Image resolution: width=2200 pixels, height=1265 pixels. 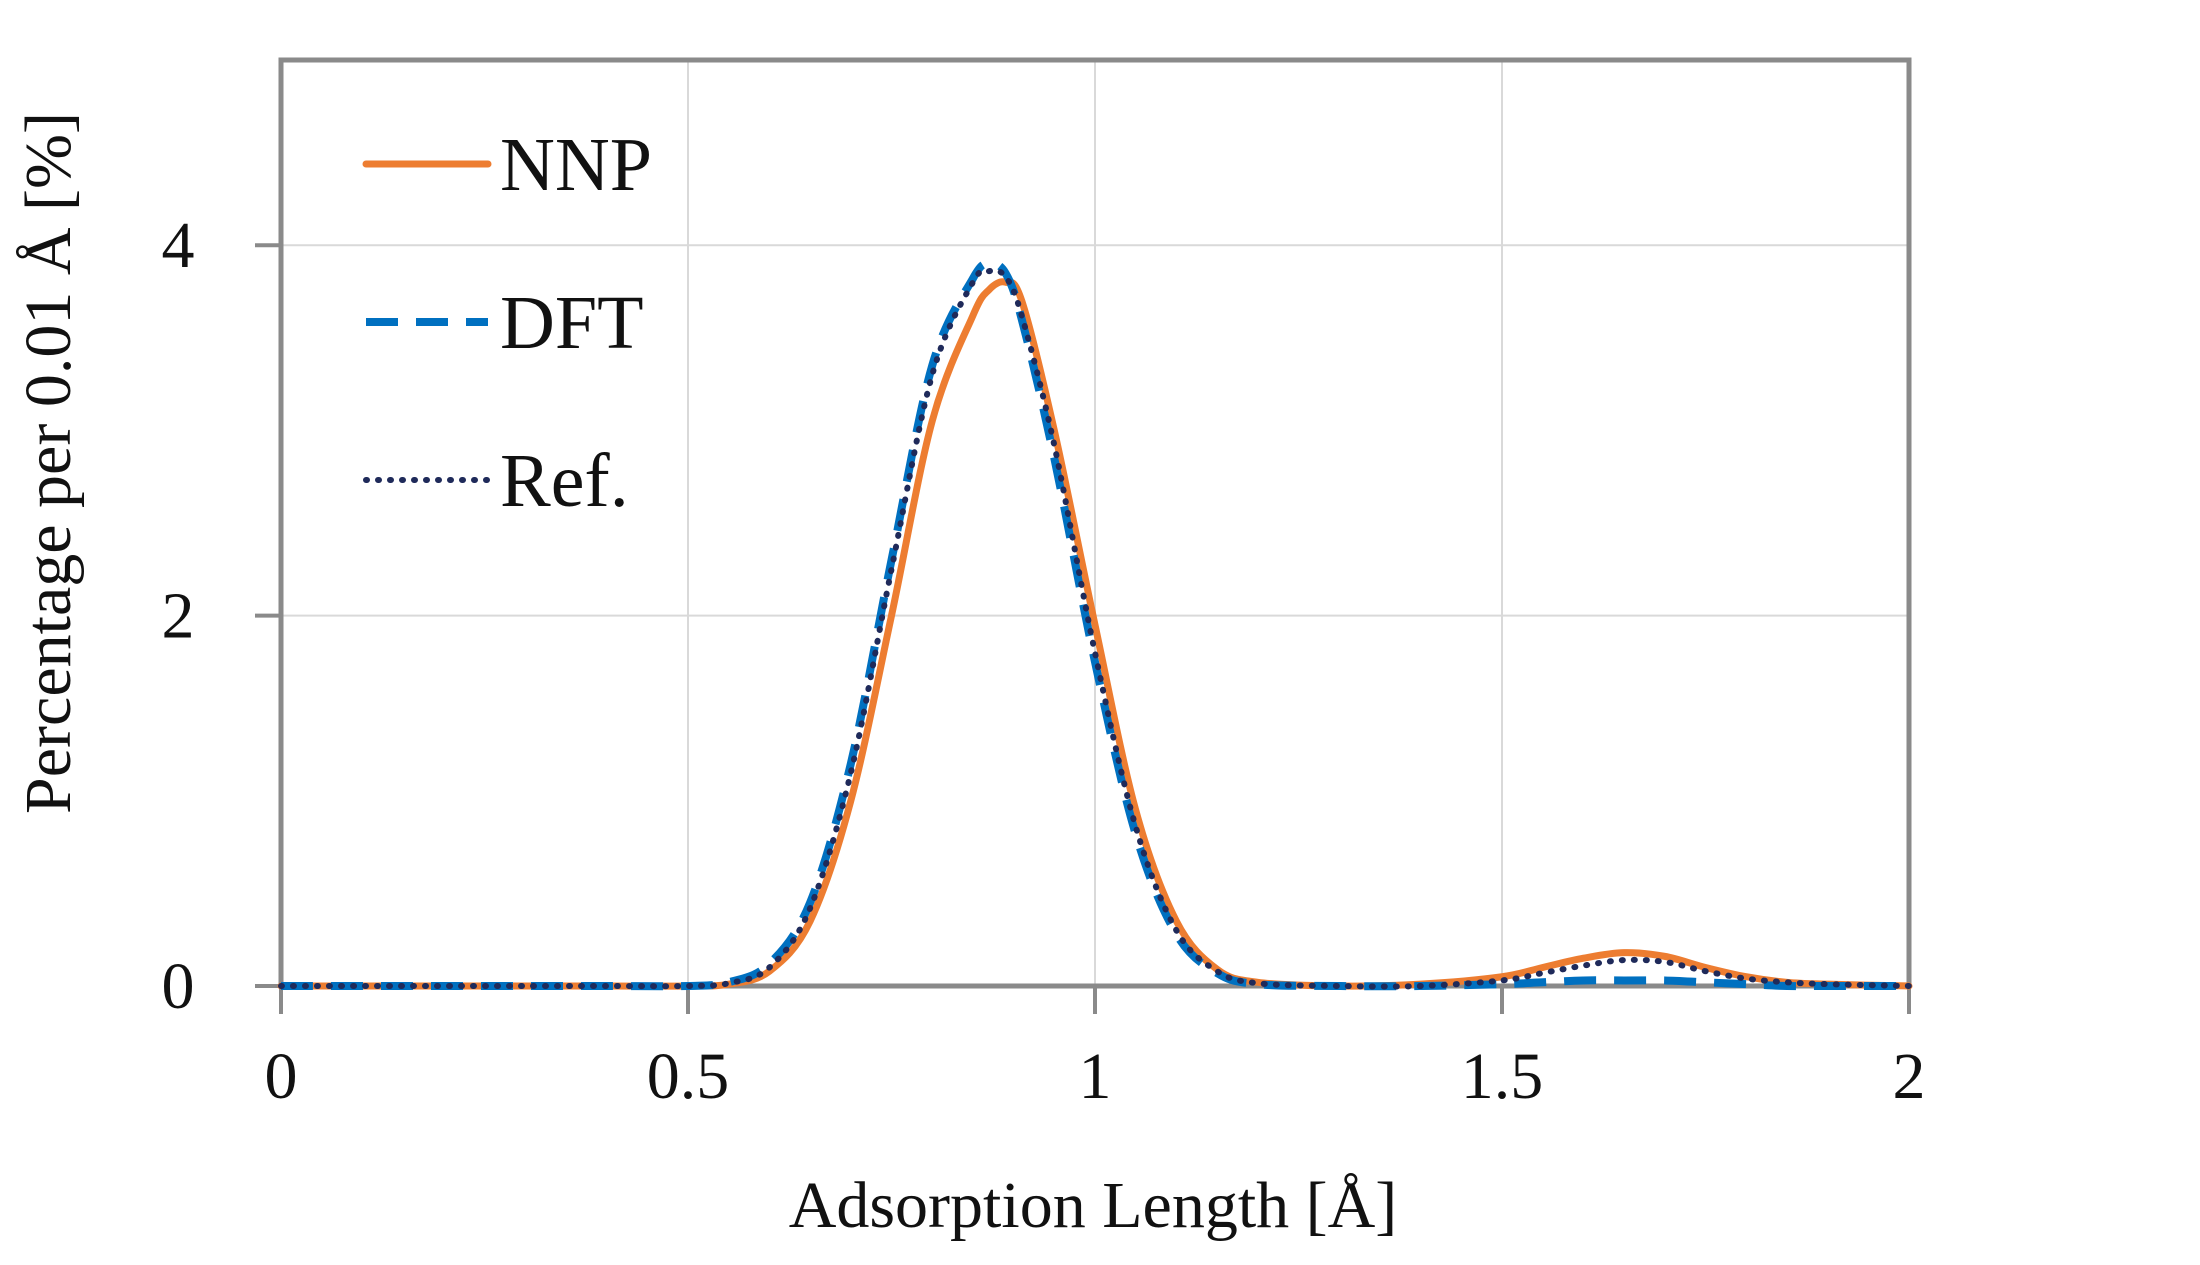 What do you see at coordinates (1093, 1205) in the screenshot?
I see `x-axis-title: Adsorption Length [Å]` at bounding box center [1093, 1205].